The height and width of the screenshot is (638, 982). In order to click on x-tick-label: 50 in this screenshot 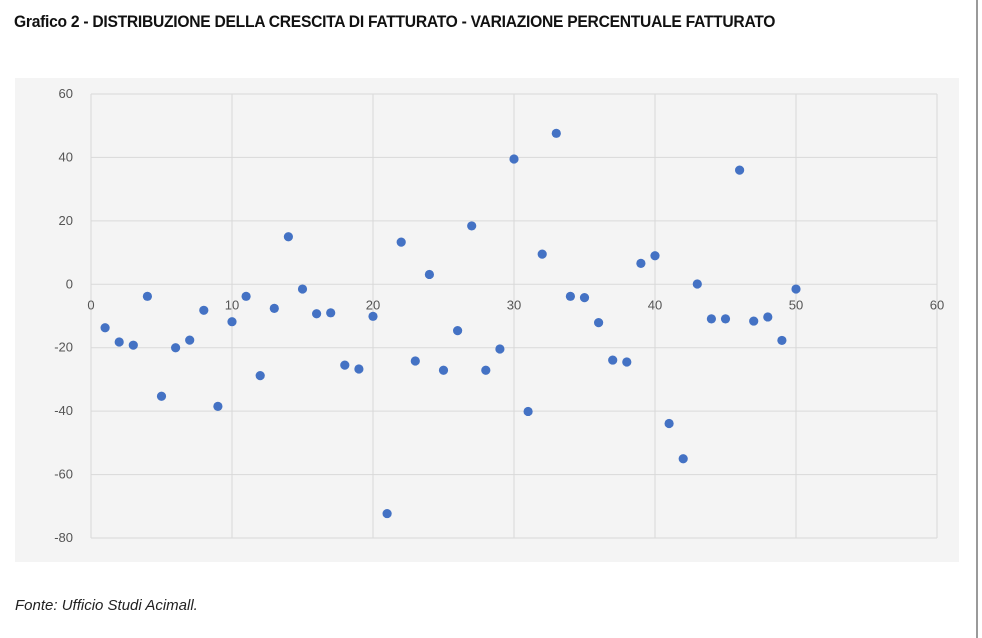, I will do `click(796, 304)`.